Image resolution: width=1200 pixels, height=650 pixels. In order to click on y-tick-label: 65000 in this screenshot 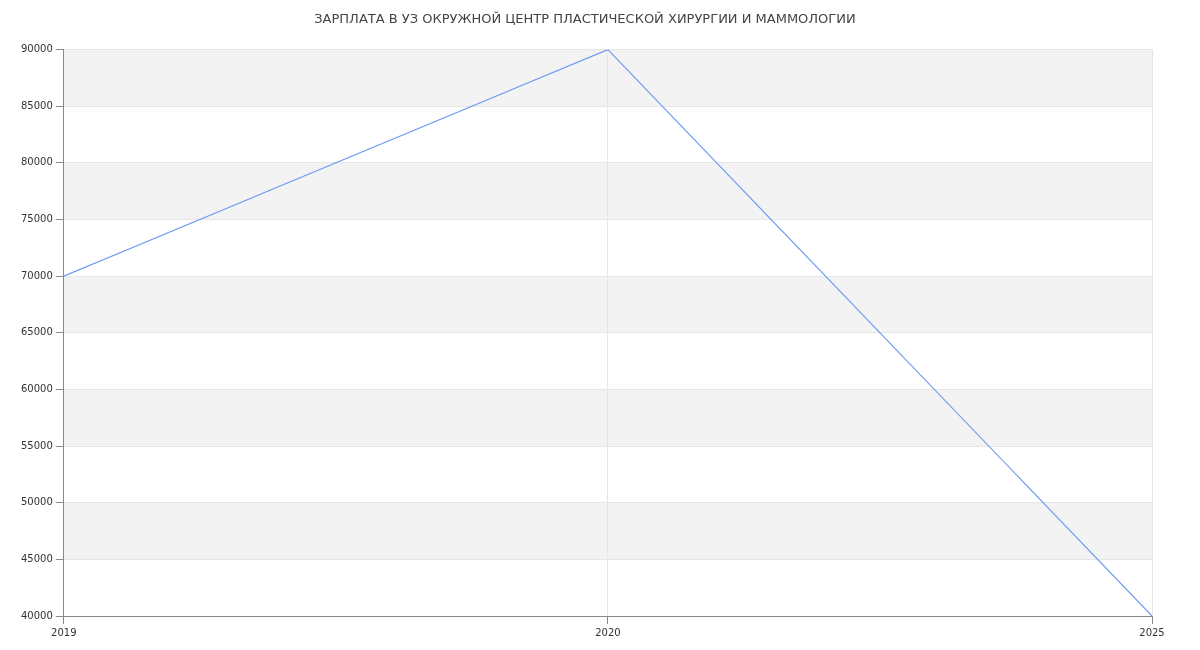, I will do `click(37, 332)`.